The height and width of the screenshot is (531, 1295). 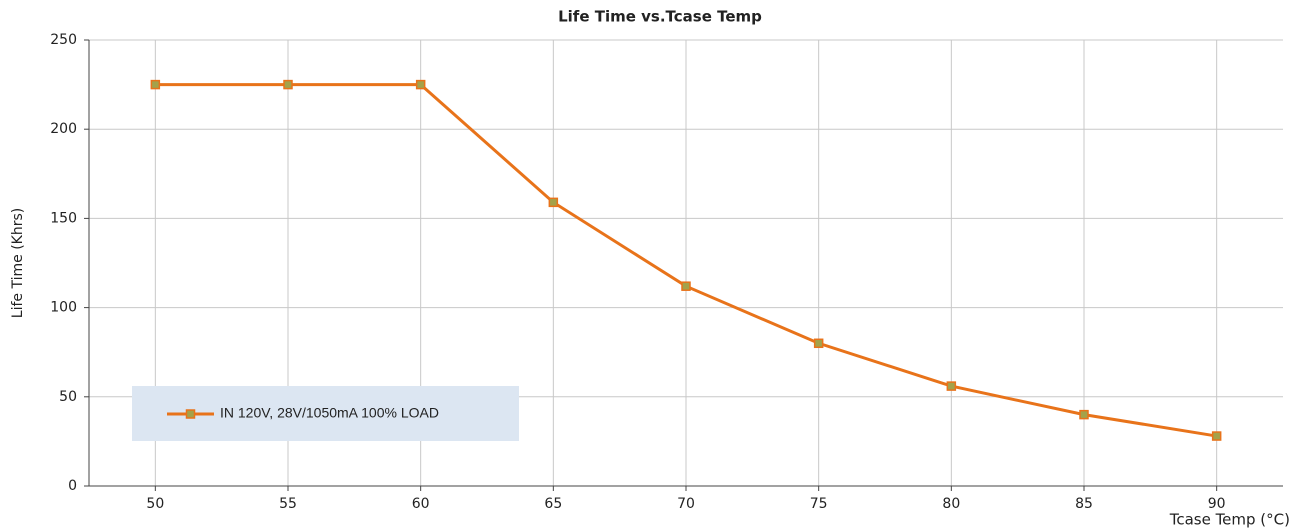 What do you see at coordinates (660, 17) in the screenshot?
I see `chart-title: Life Time vs.Tcase Temp` at bounding box center [660, 17].